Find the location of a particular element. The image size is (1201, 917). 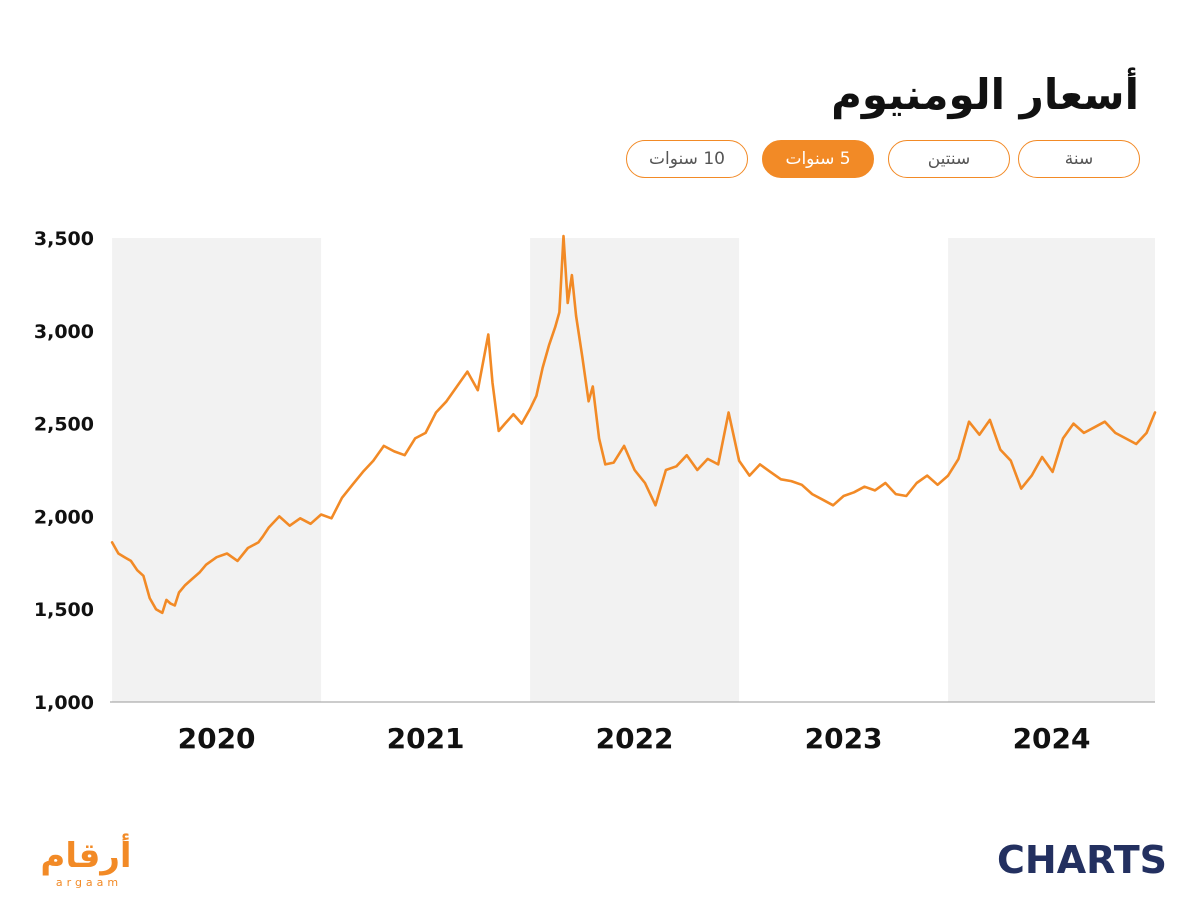

x-tick-label-2023: 2023 is located at coordinates (844, 738).